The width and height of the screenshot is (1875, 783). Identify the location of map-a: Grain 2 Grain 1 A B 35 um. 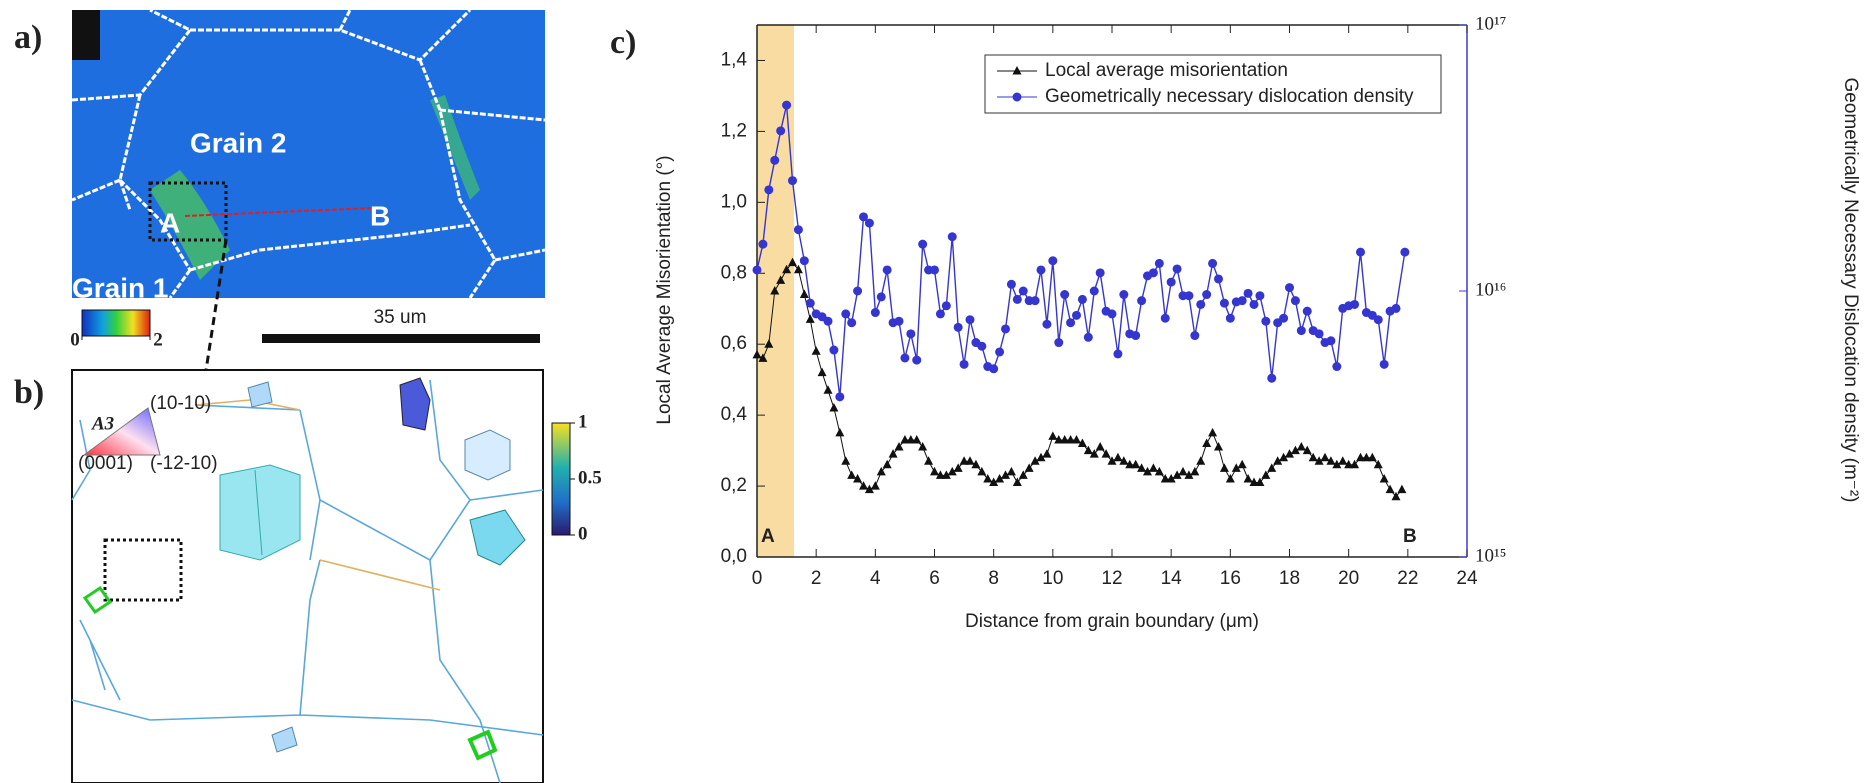
(308, 175).